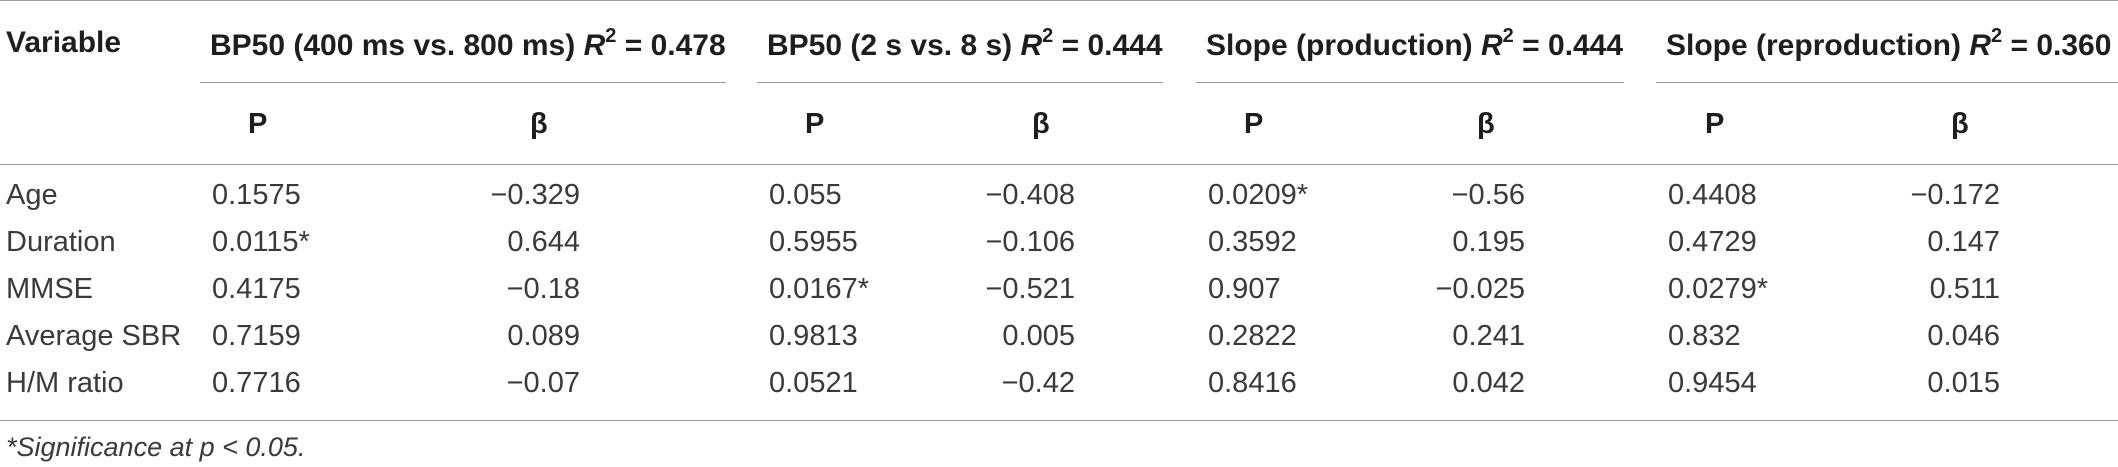 This screenshot has height=467, width=2118. Describe the element at coordinates (1254, 124) in the screenshot. I see `subheader-p-3: P` at that location.